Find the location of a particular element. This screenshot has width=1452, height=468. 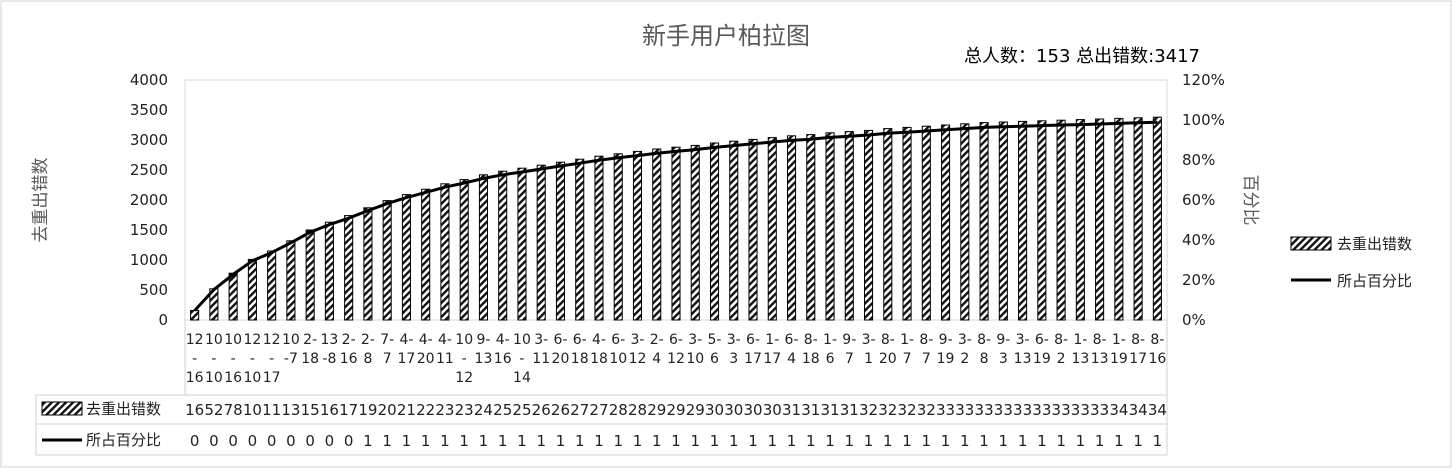

category-label: 2- is located at coordinates (368, 340).